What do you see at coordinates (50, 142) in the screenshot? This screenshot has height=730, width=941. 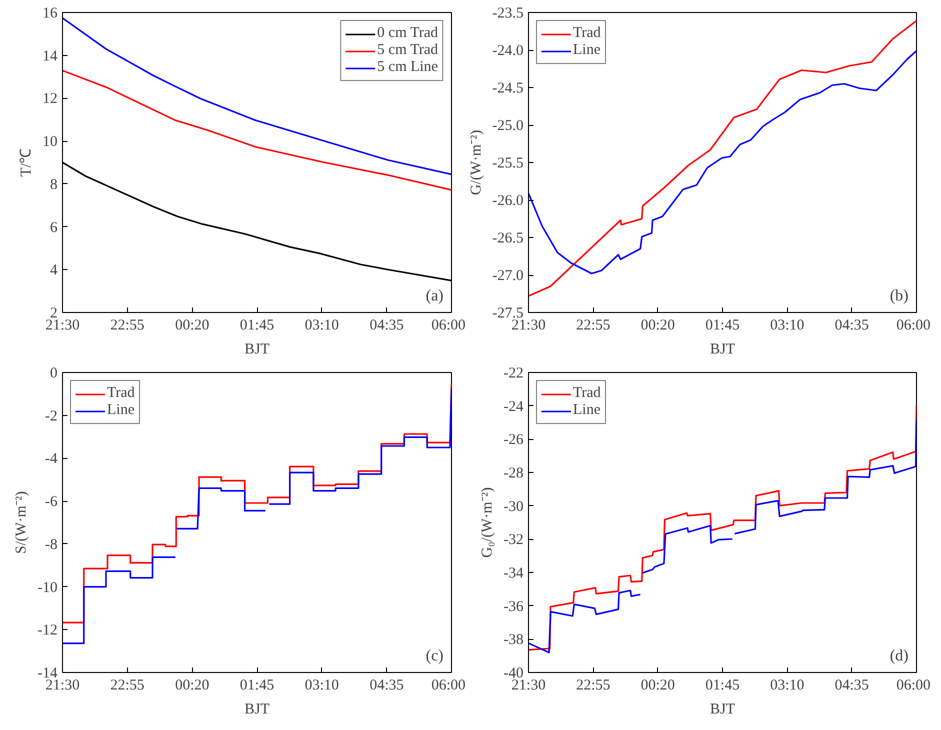 I see `y-tick-label: 10` at bounding box center [50, 142].